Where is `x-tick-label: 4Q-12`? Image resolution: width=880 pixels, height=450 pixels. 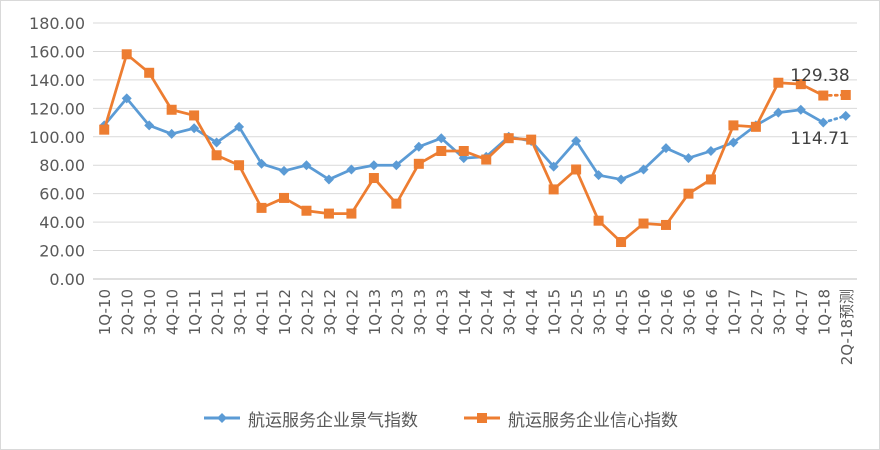
x-tick-label: 4Q-12 is located at coordinates (352, 312).